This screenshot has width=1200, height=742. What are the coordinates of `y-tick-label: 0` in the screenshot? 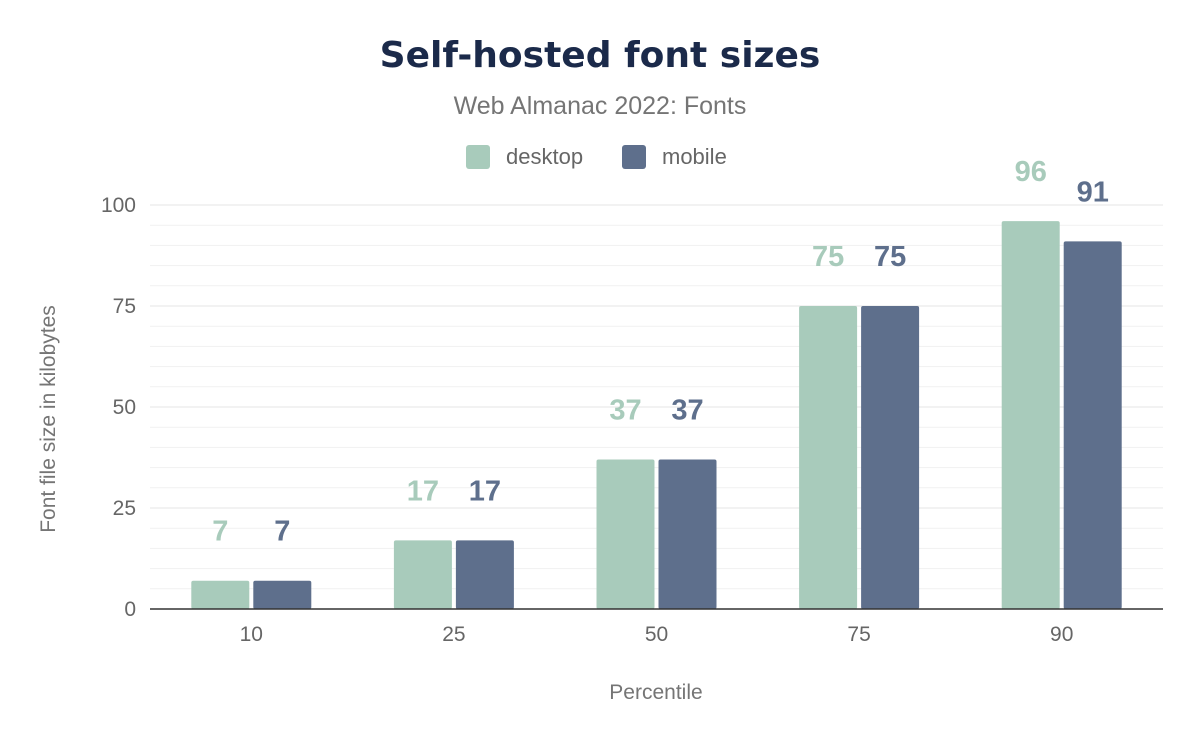 It's located at (130, 609).